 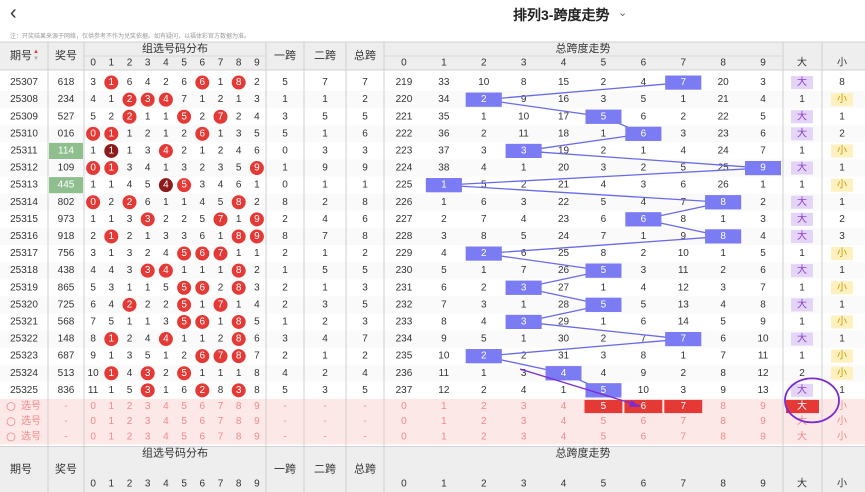 I want to click on title-chevron-down-icon: ⌄, so click(x=623, y=13).